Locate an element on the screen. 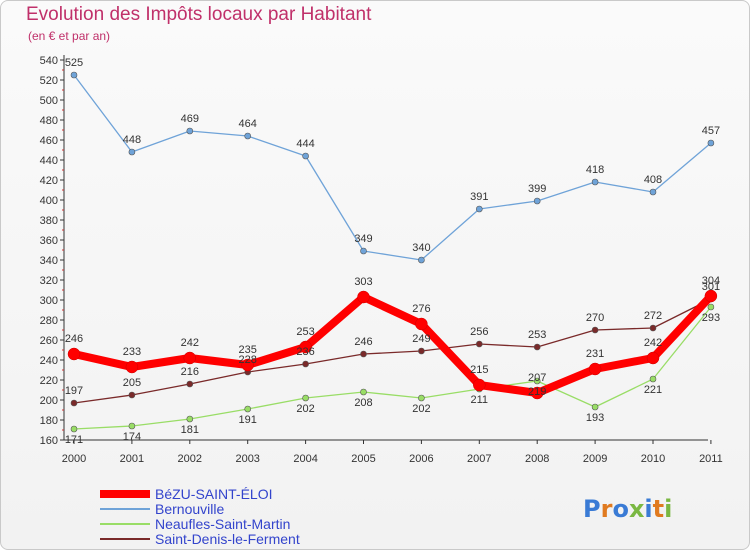  data-label: 448 is located at coordinates (132, 140).